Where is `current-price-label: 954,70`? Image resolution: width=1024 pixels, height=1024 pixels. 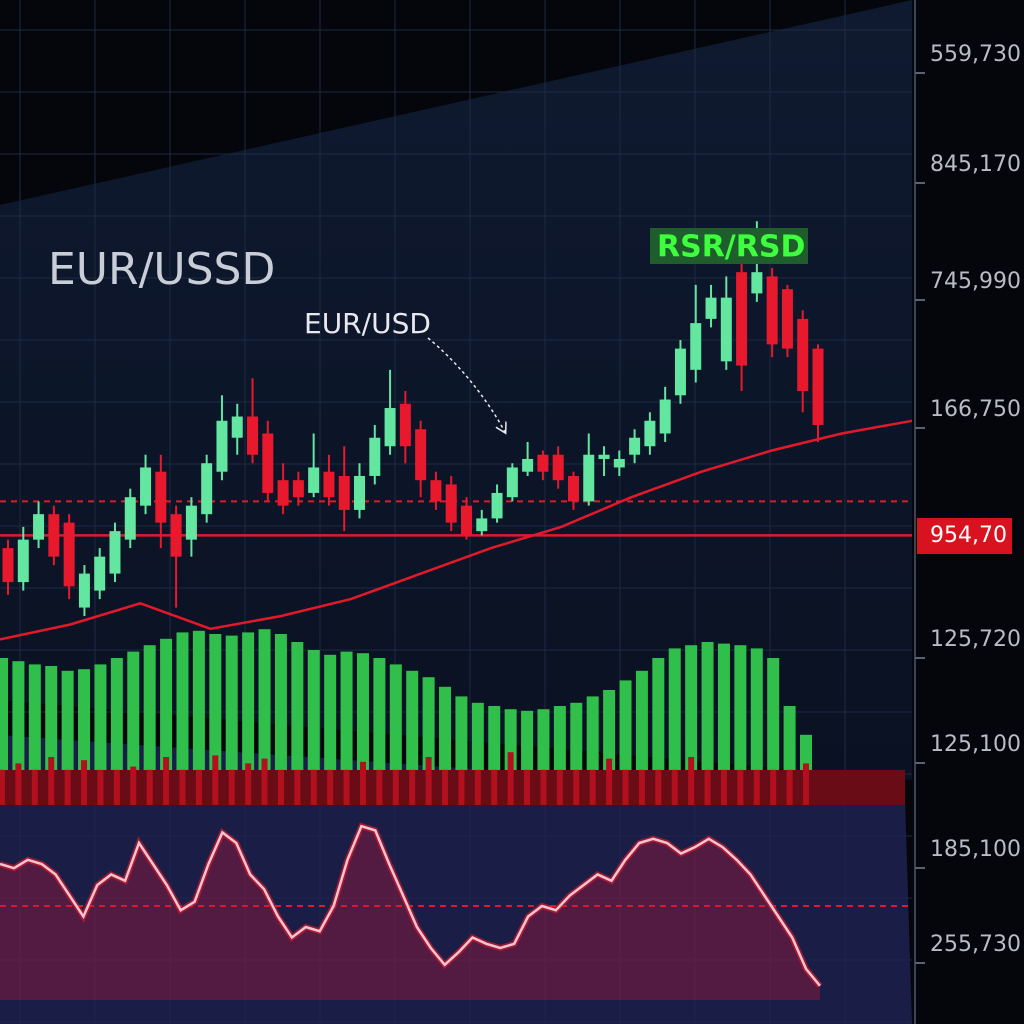
current-price-label: 954,70 is located at coordinates (968, 535).